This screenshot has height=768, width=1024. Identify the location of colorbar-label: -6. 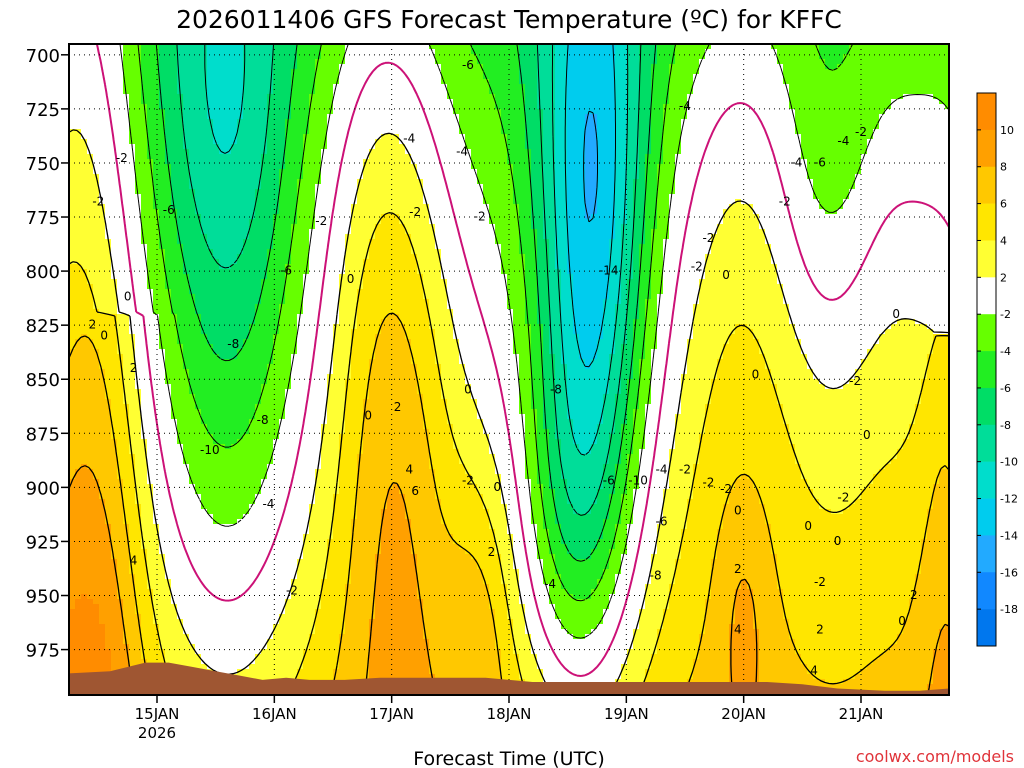
(1005, 388).